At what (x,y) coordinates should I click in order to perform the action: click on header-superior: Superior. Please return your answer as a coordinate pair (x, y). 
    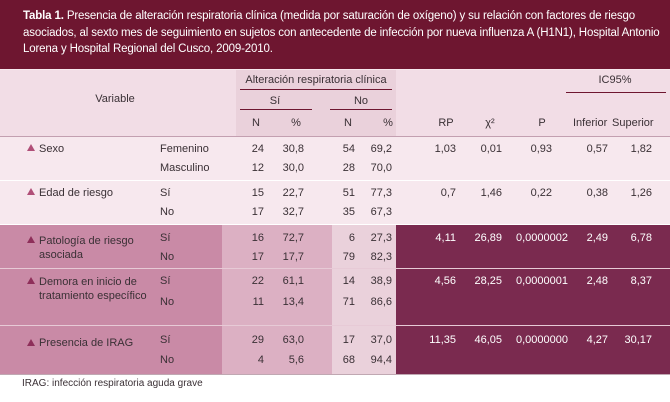
    Looking at the image, I should click on (633, 123).